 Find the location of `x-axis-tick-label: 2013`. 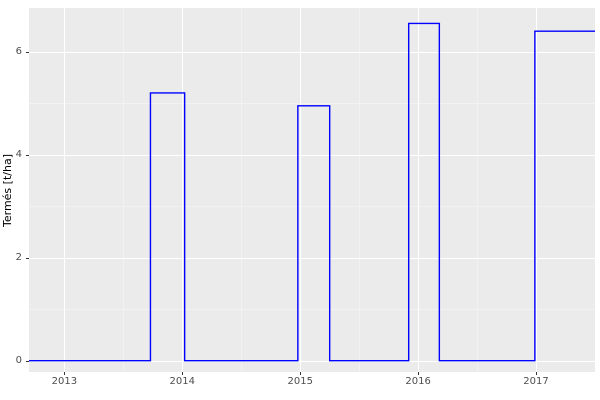

x-axis-tick-label: 2013 is located at coordinates (64, 381).